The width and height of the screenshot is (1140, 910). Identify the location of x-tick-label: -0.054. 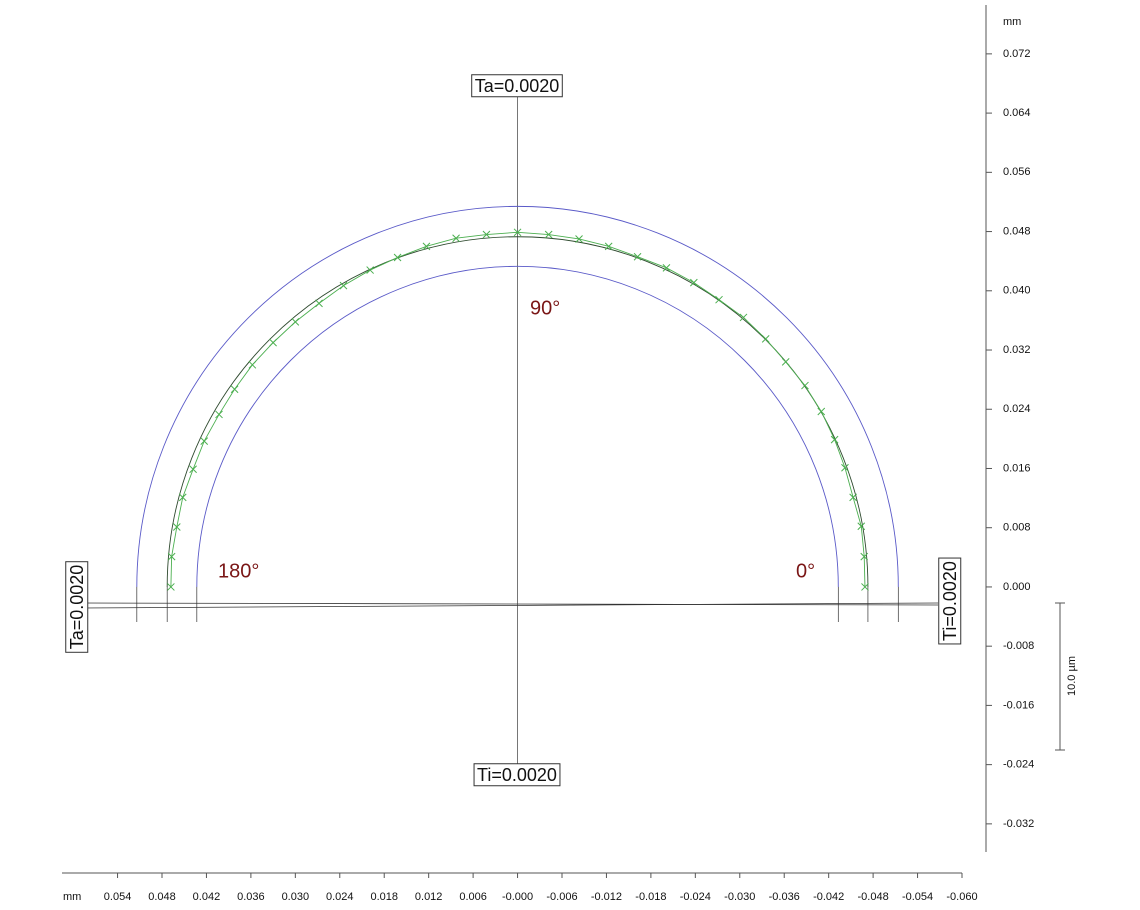
(917, 897).